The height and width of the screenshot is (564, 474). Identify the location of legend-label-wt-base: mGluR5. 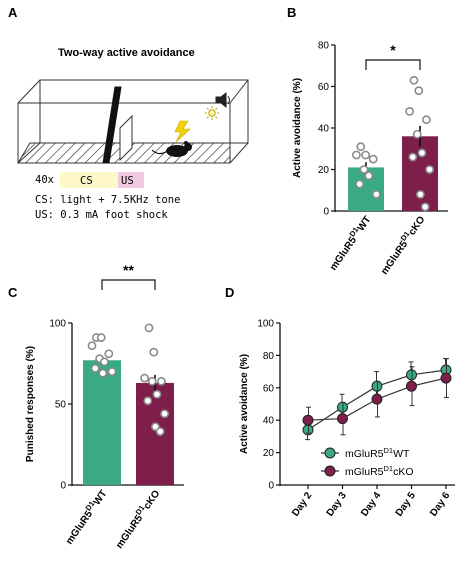
(364, 454).